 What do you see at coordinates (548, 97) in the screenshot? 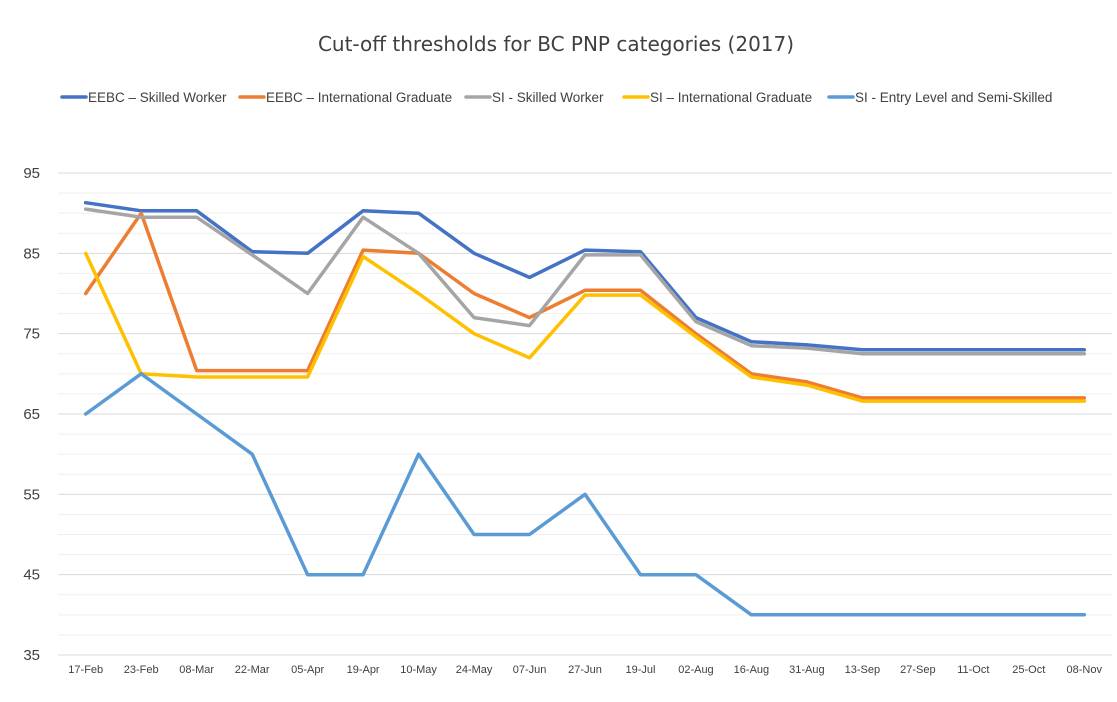
I see `legend-label: SI - Skilled Worker` at bounding box center [548, 97].